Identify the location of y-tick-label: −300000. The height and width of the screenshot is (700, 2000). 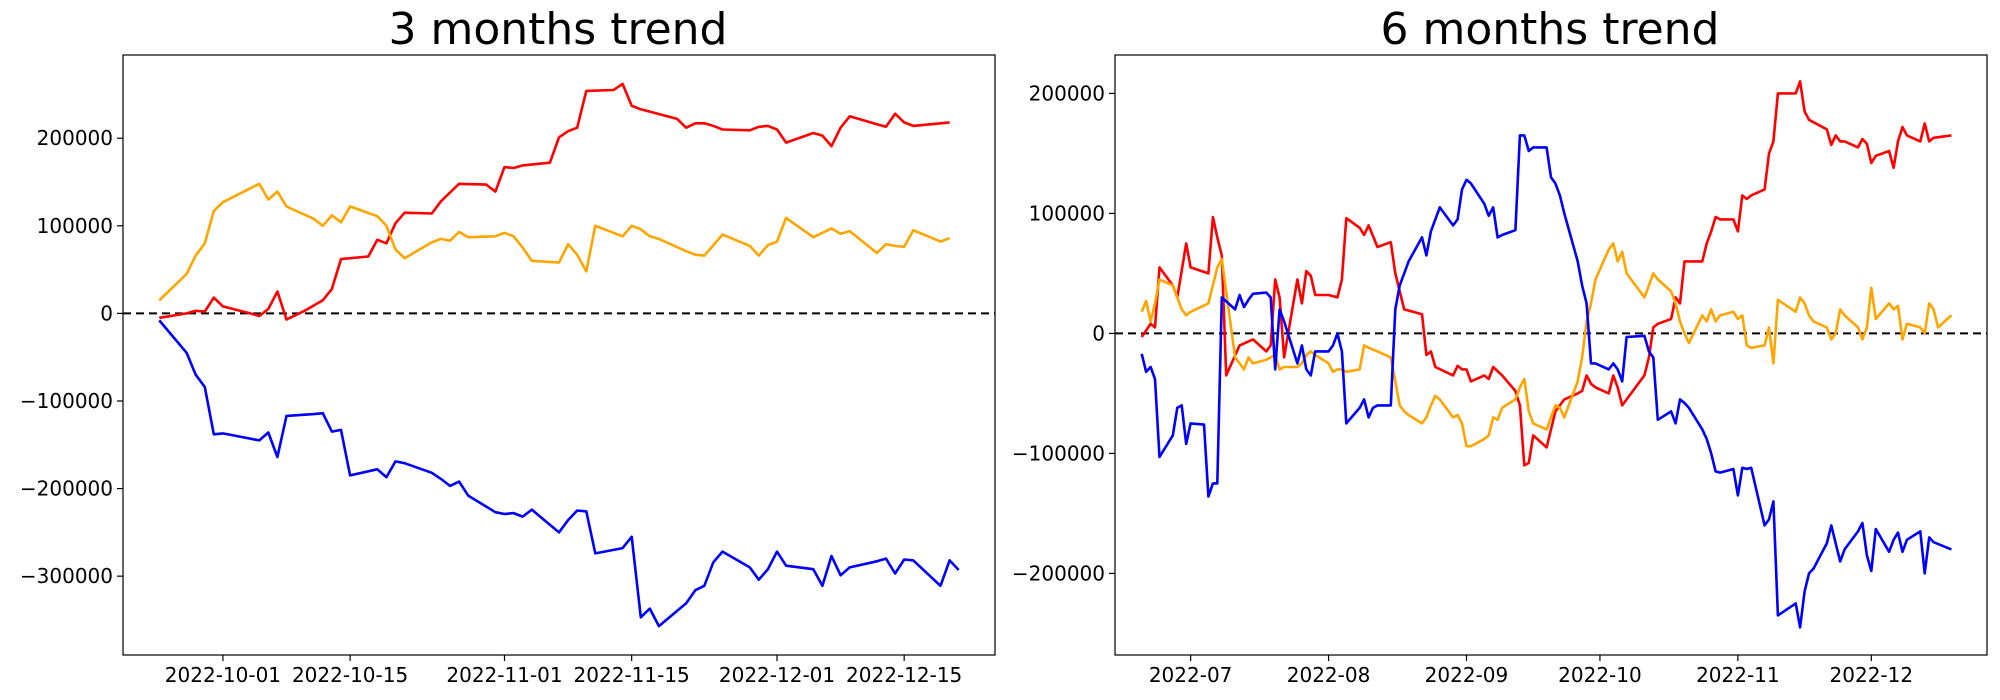
(66, 576).